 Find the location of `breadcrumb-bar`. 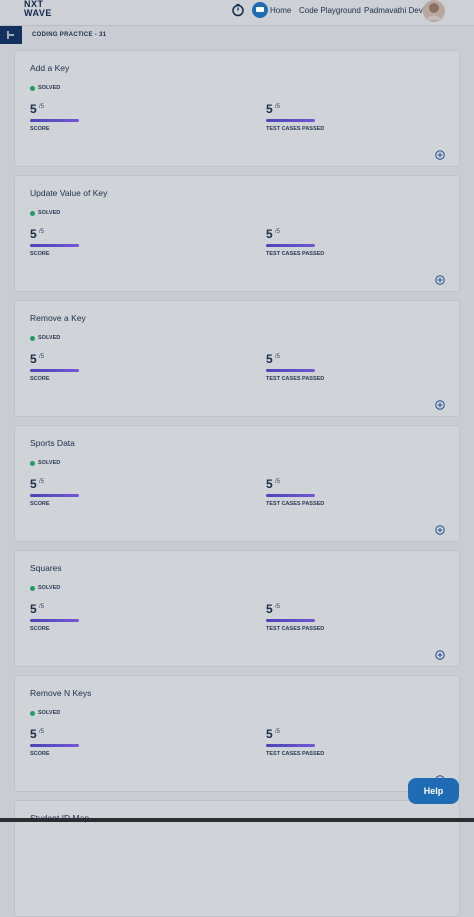

breadcrumb-bar is located at coordinates (237, 35).